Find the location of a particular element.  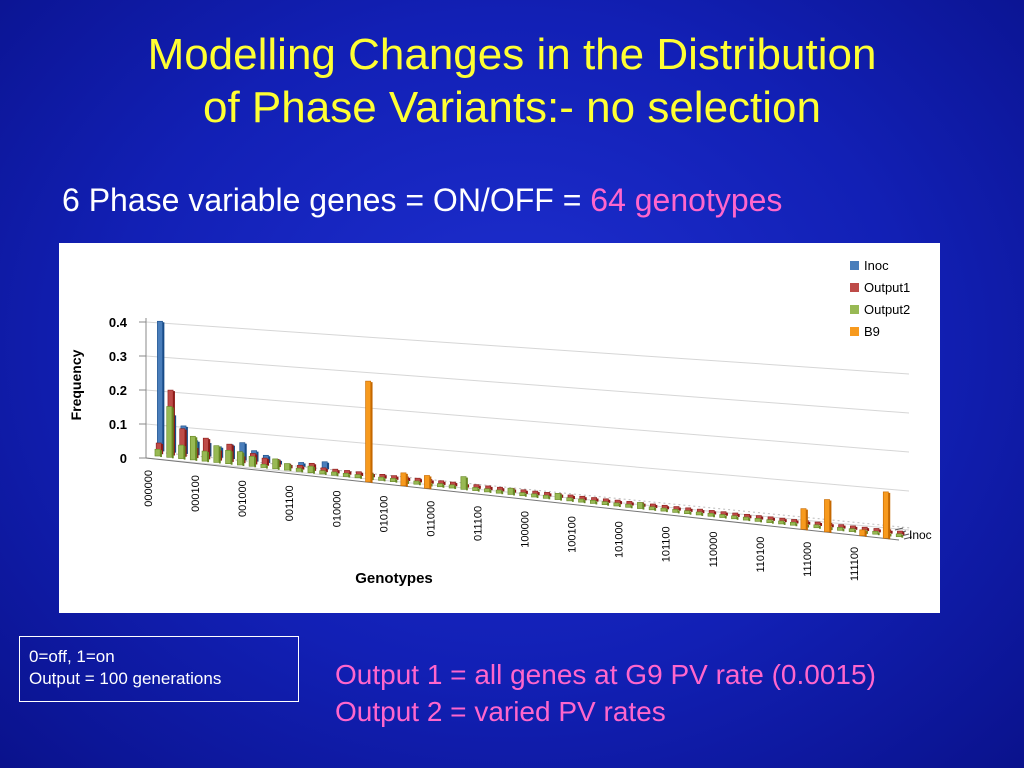

x-axis-label: Genotypes is located at coordinates (394, 578).